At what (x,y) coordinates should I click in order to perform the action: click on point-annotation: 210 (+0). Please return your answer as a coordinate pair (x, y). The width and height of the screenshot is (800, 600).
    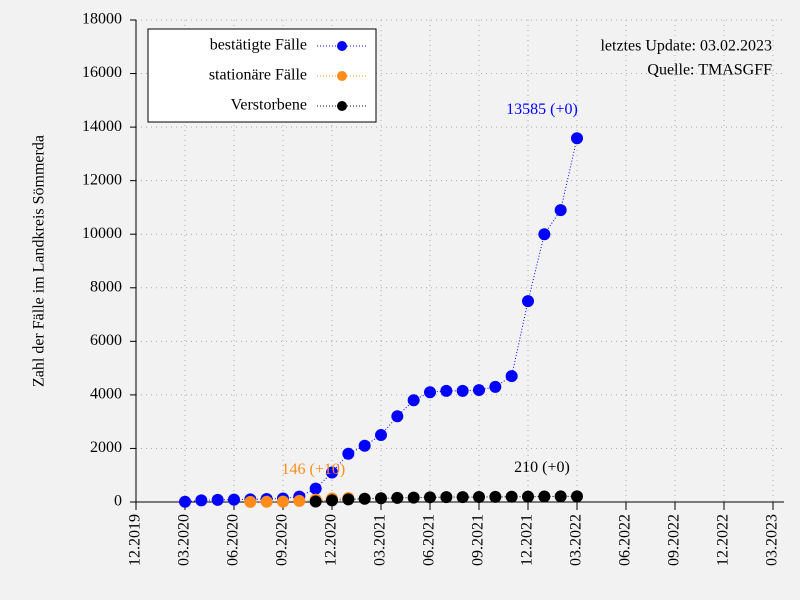
    Looking at the image, I should click on (542, 467).